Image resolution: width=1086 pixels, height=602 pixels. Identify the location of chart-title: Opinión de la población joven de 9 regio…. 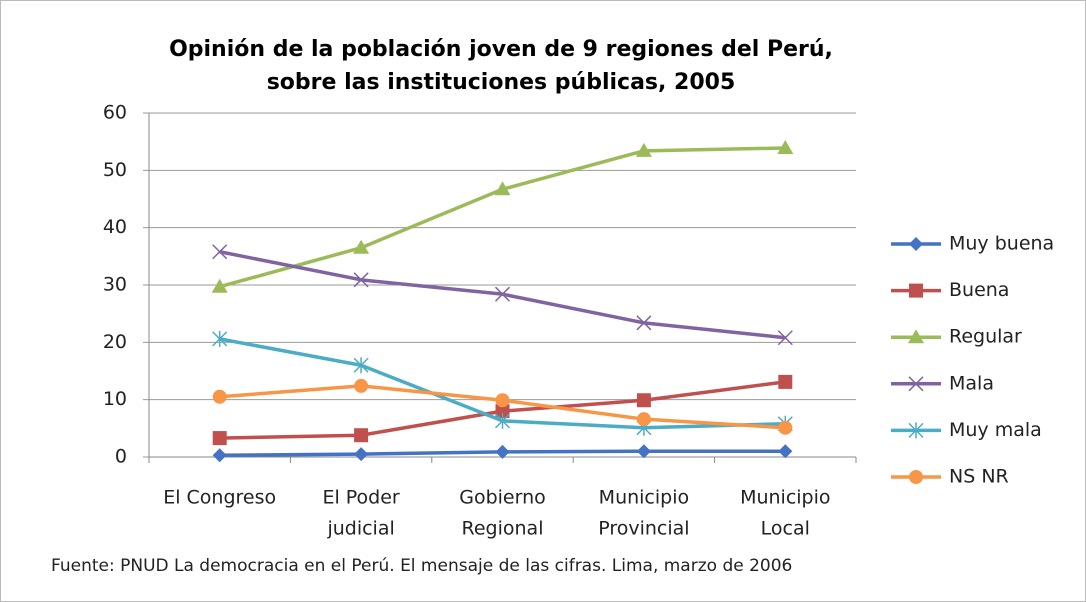
(501, 66).